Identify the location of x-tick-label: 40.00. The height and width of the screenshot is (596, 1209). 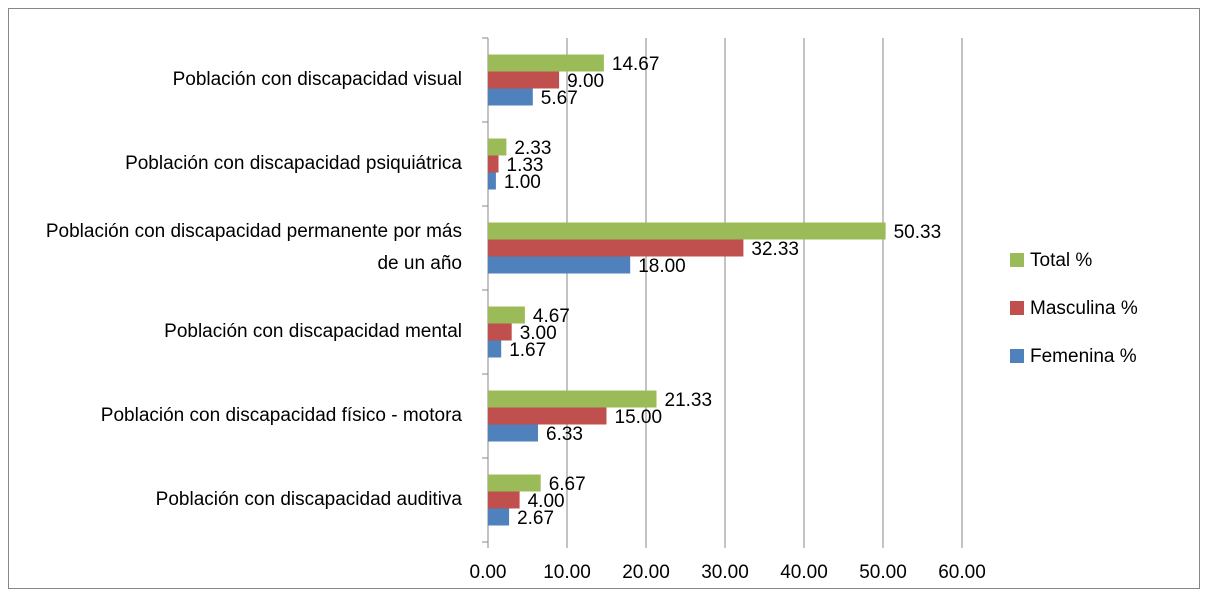
(804, 572).